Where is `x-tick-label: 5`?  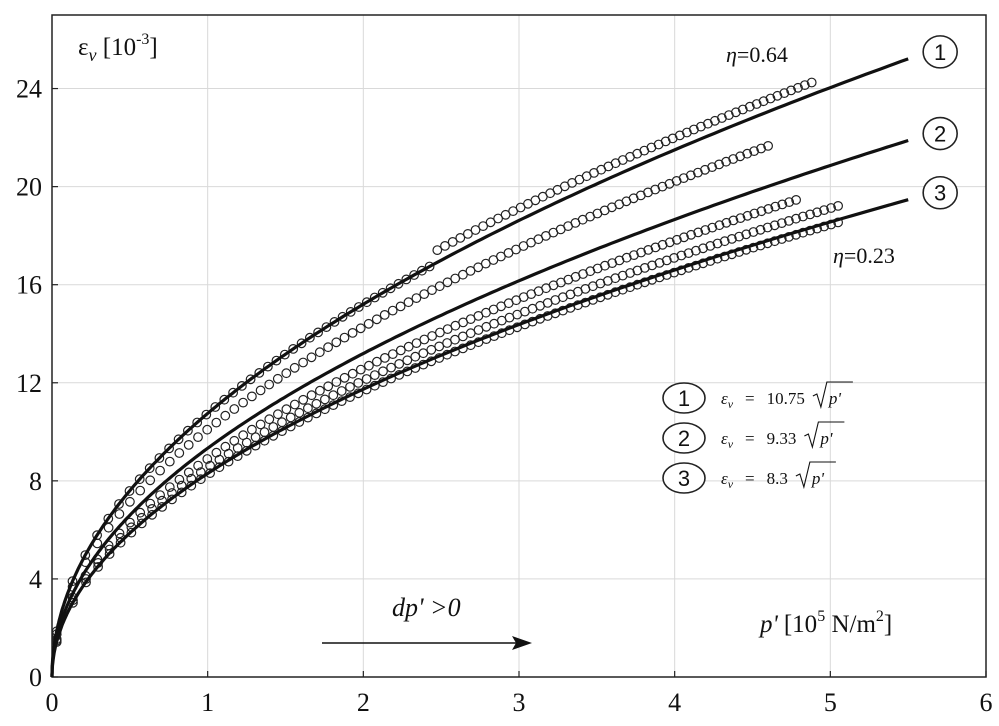 x-tick-label: 5 is located at coordinates (830, 702).